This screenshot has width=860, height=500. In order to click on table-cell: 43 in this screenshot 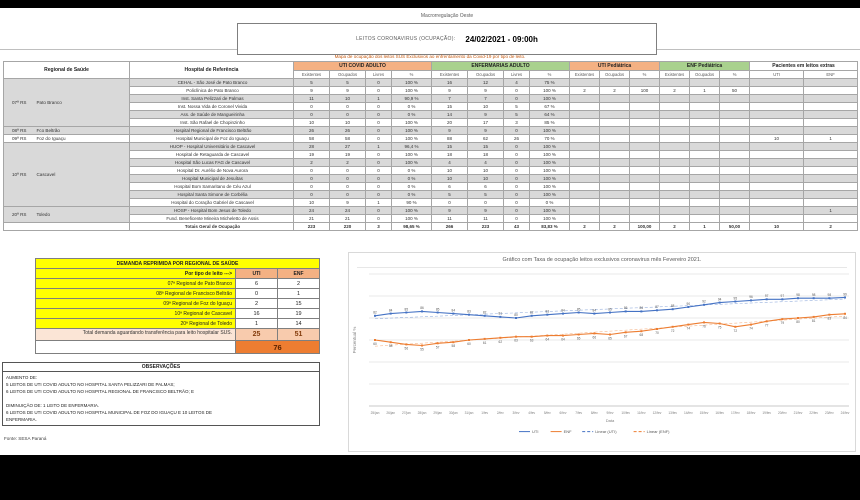, I will do `click(517, 226)`.